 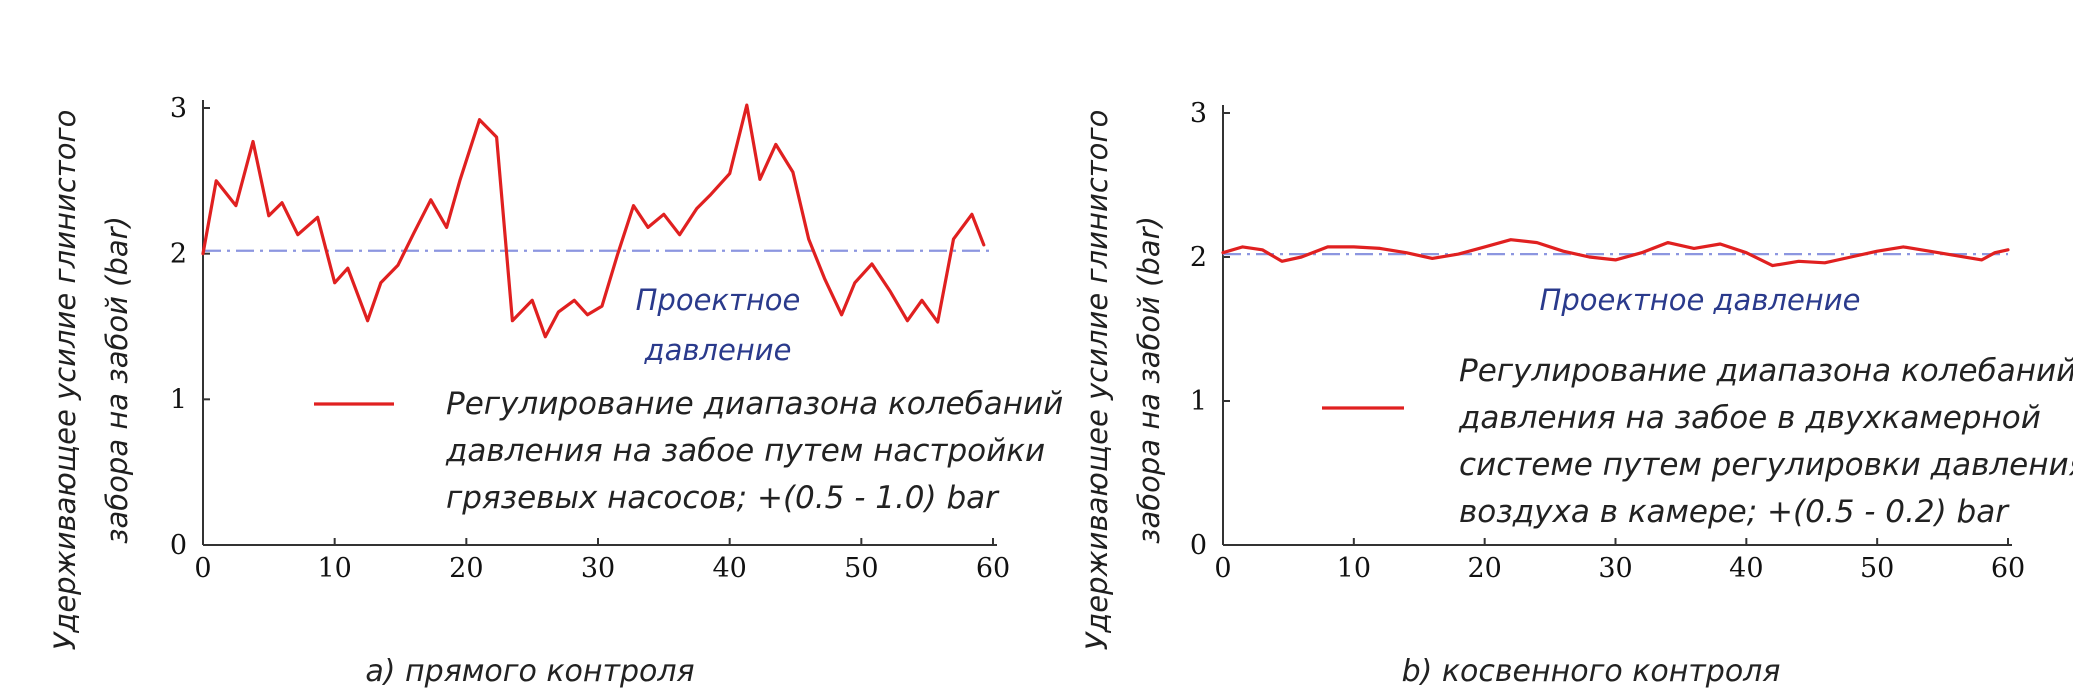 What do you see at coordinates (723, 498) in the screenshot?
I see `legend-text: грязевых насосов; +(0.5 - 1.0) bar` at bounding box center [723, 498].